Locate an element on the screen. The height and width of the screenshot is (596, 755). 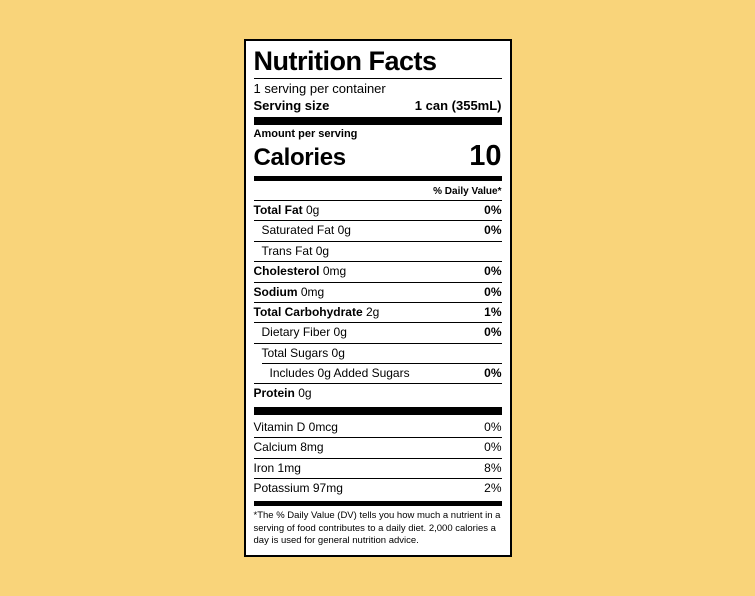
nutrient-dv: 1% is located at coordinates (493, 311).